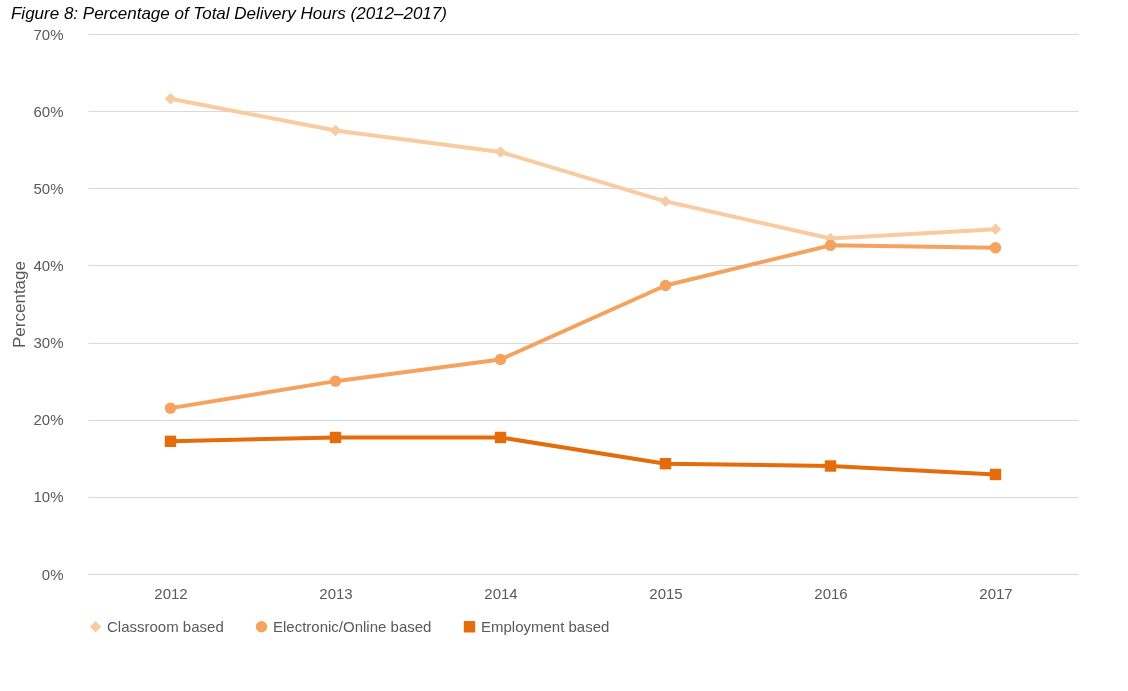 The image size is (1128, 691). Describe the element at coordinates (48, 420) in the screenshot. I see `y-tick-label: 20%` at that location.